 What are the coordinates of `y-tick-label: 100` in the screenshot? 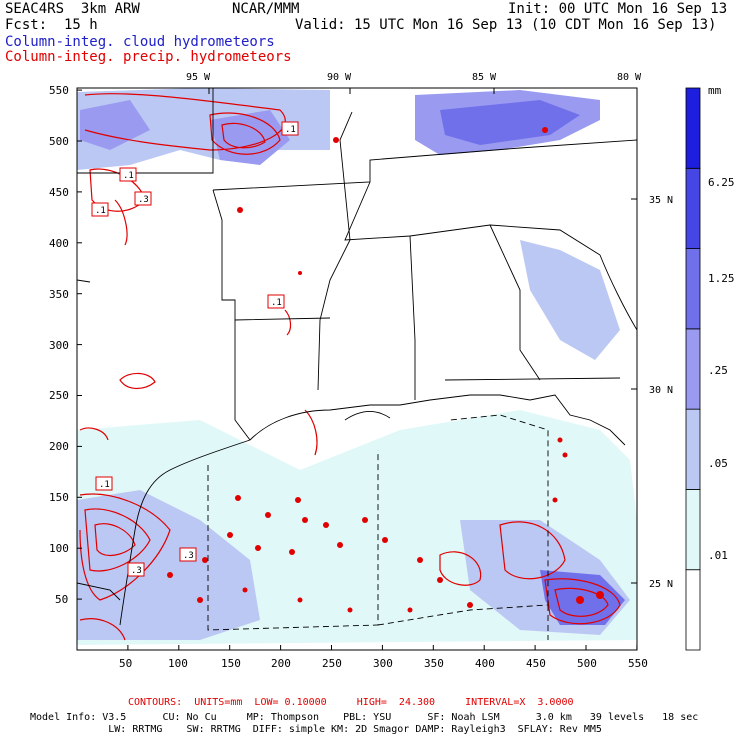 It's located at (59, 548).